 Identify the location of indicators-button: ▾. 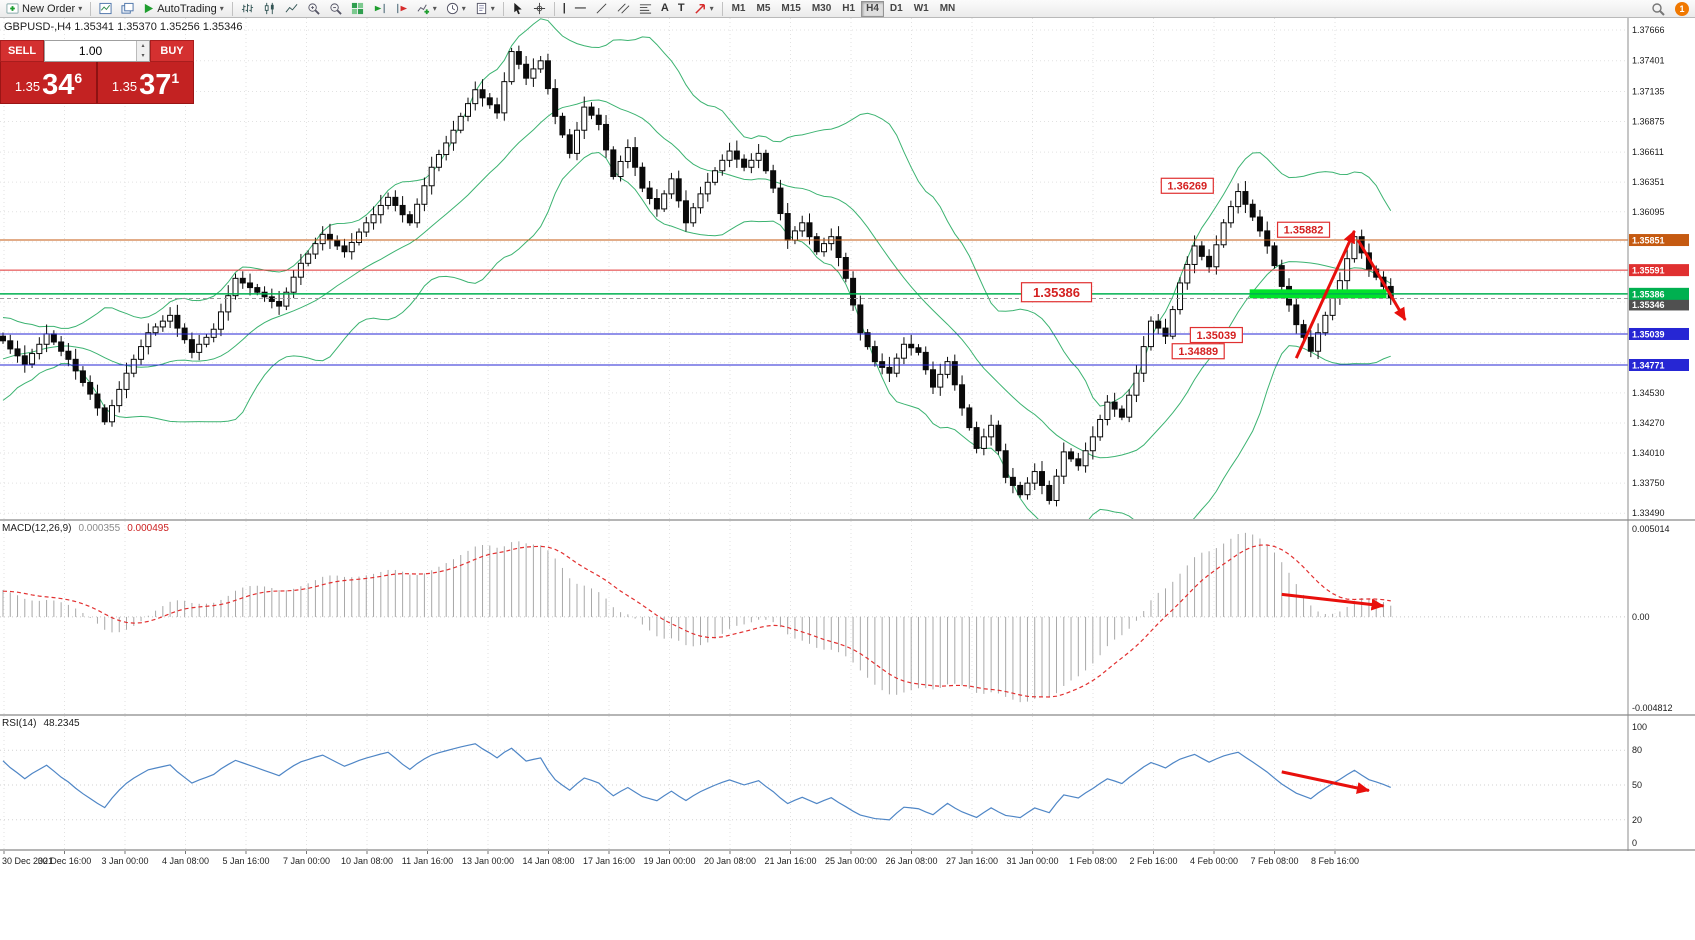
(427, 8).